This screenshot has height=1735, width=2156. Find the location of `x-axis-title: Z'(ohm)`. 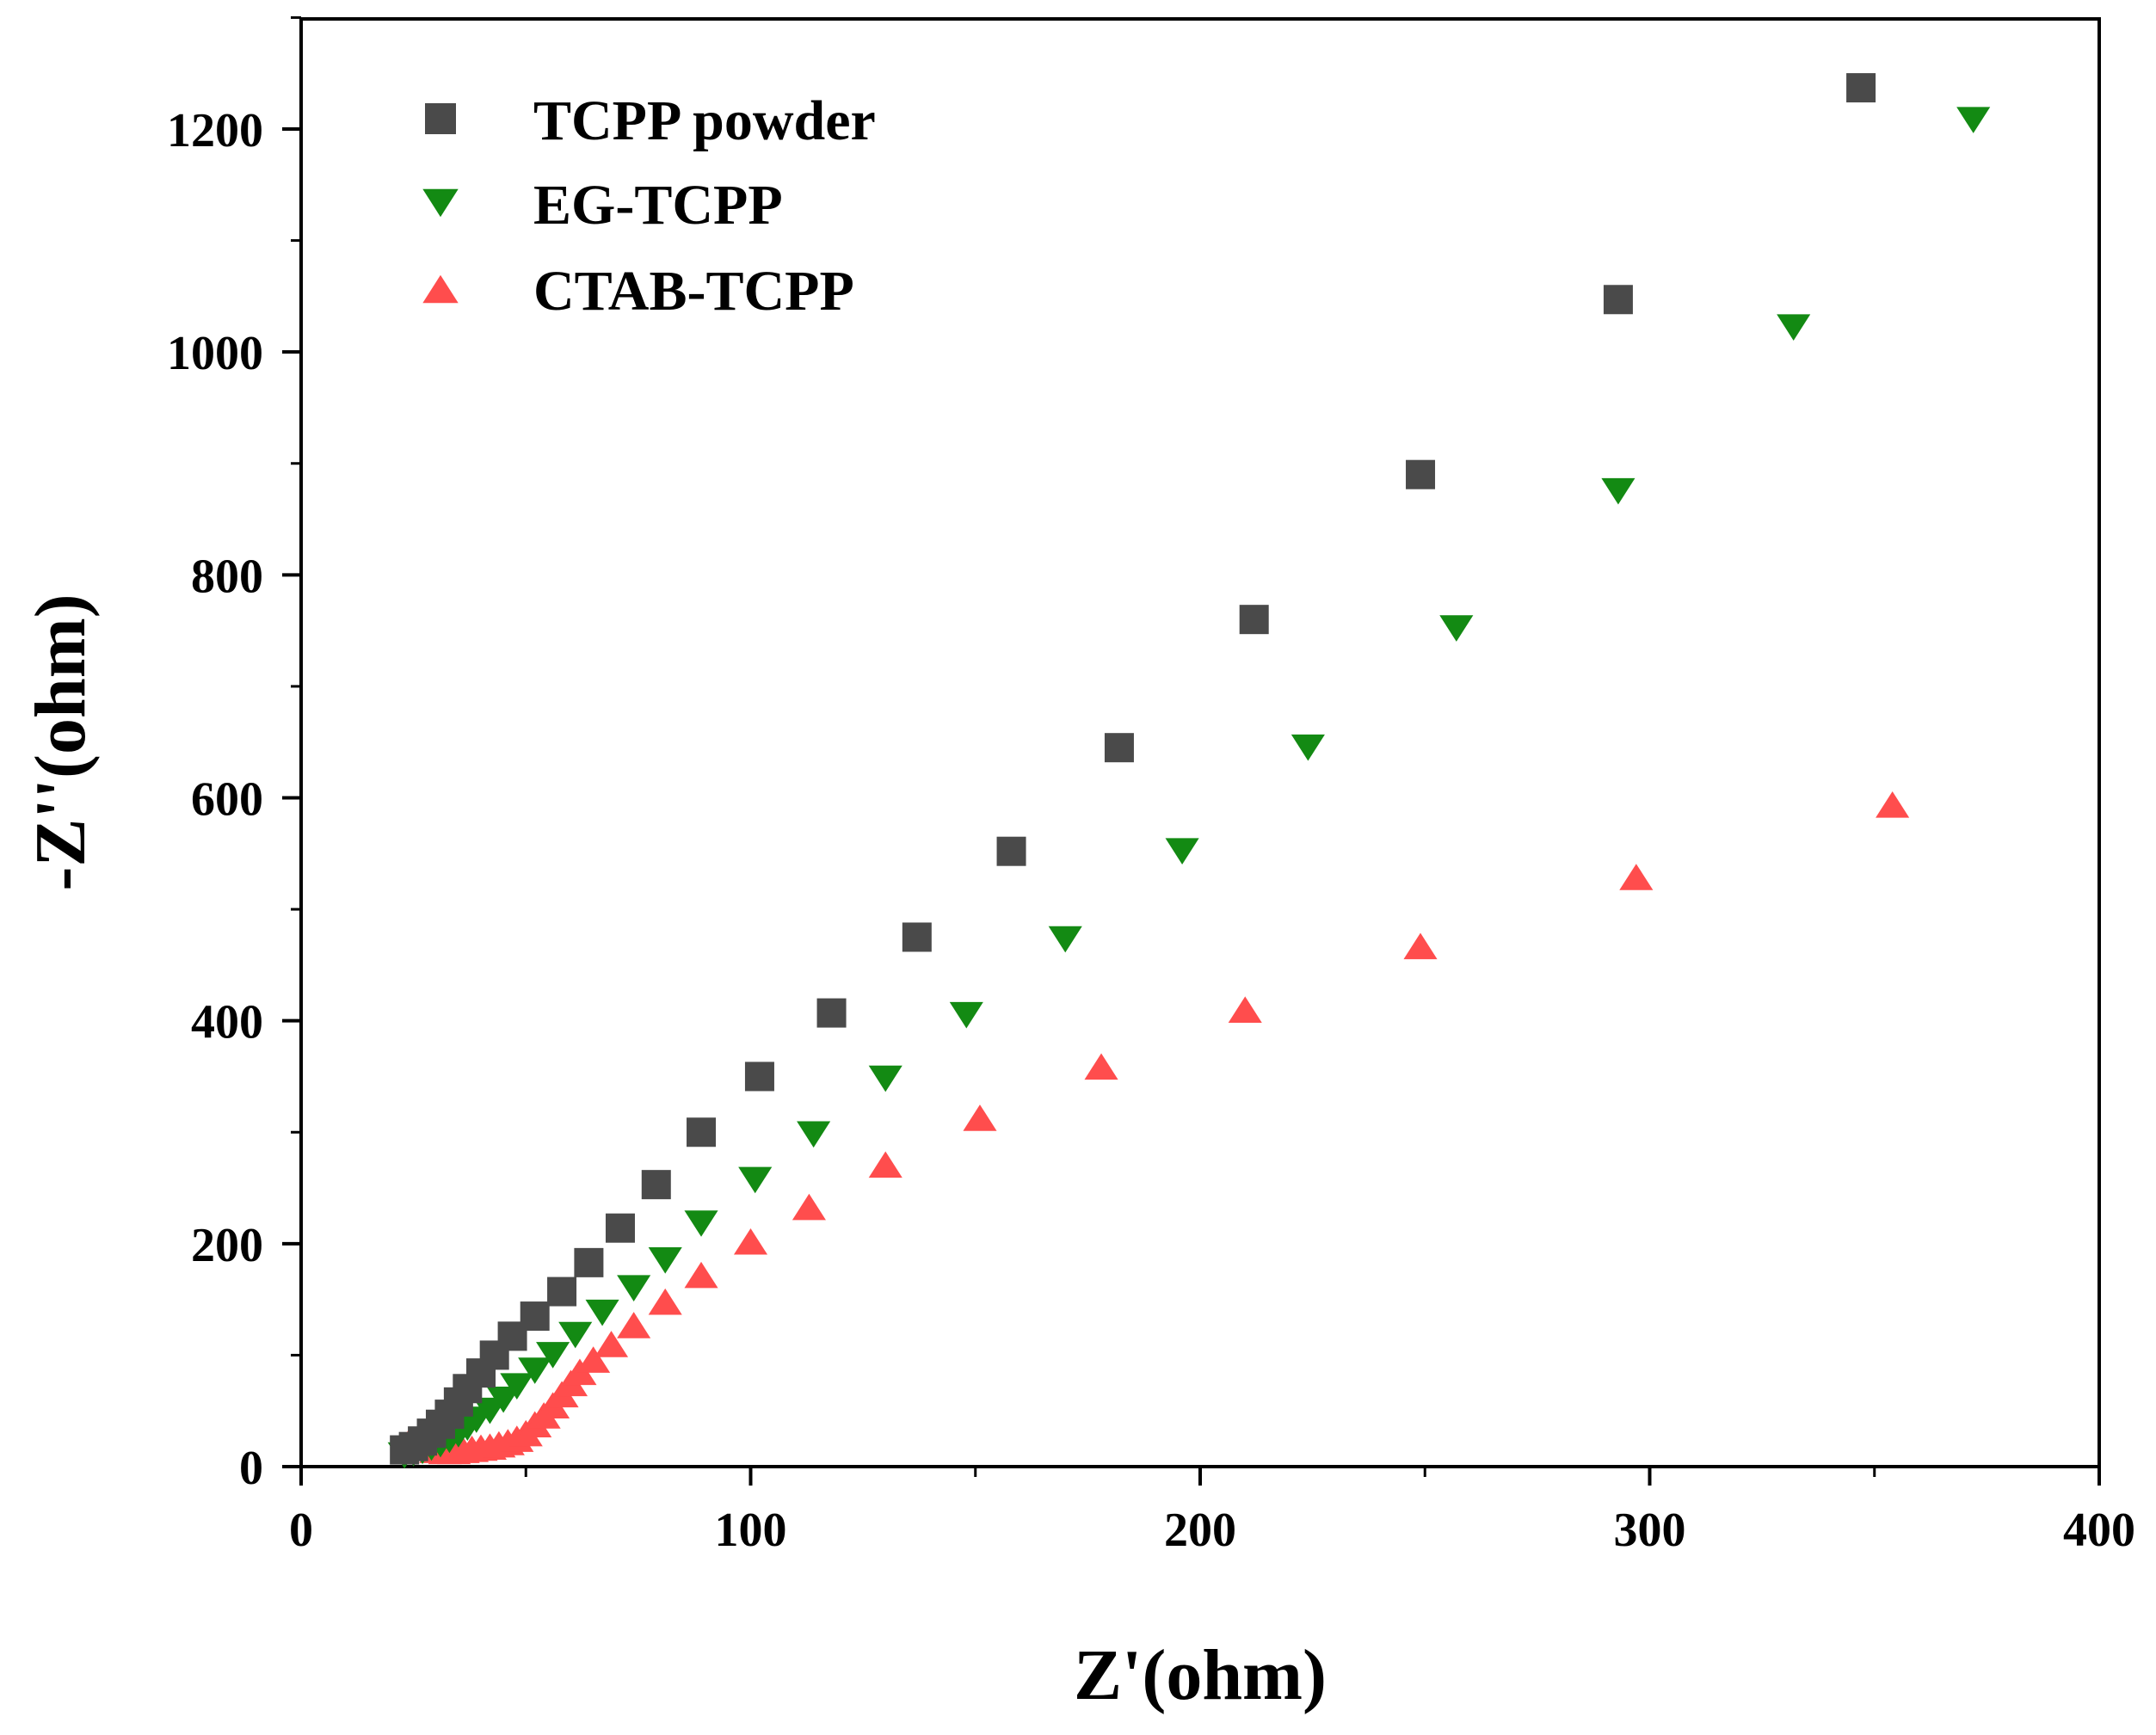

x-axis-title: Z'(ohm) is located at coordinates (1200, 1675).